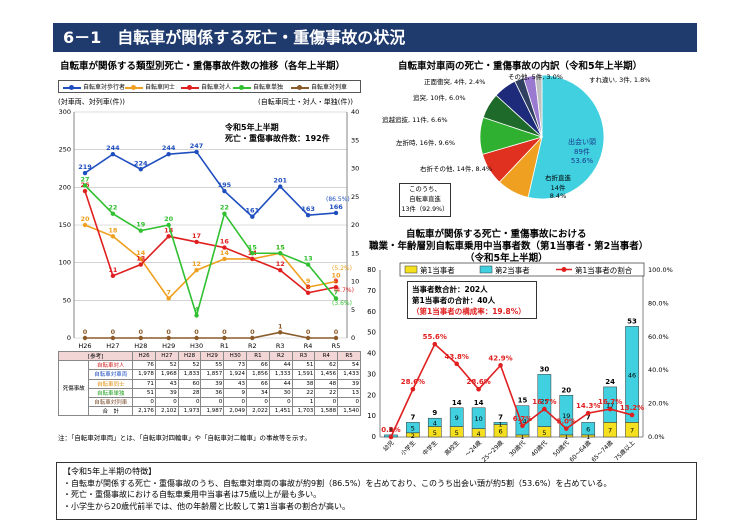 This screenshot has height=530, width=750. What do you see at coordinates (355, 253) in the screenshot?
I see `y-tick-right: 15` at bounding box center [355, 253].